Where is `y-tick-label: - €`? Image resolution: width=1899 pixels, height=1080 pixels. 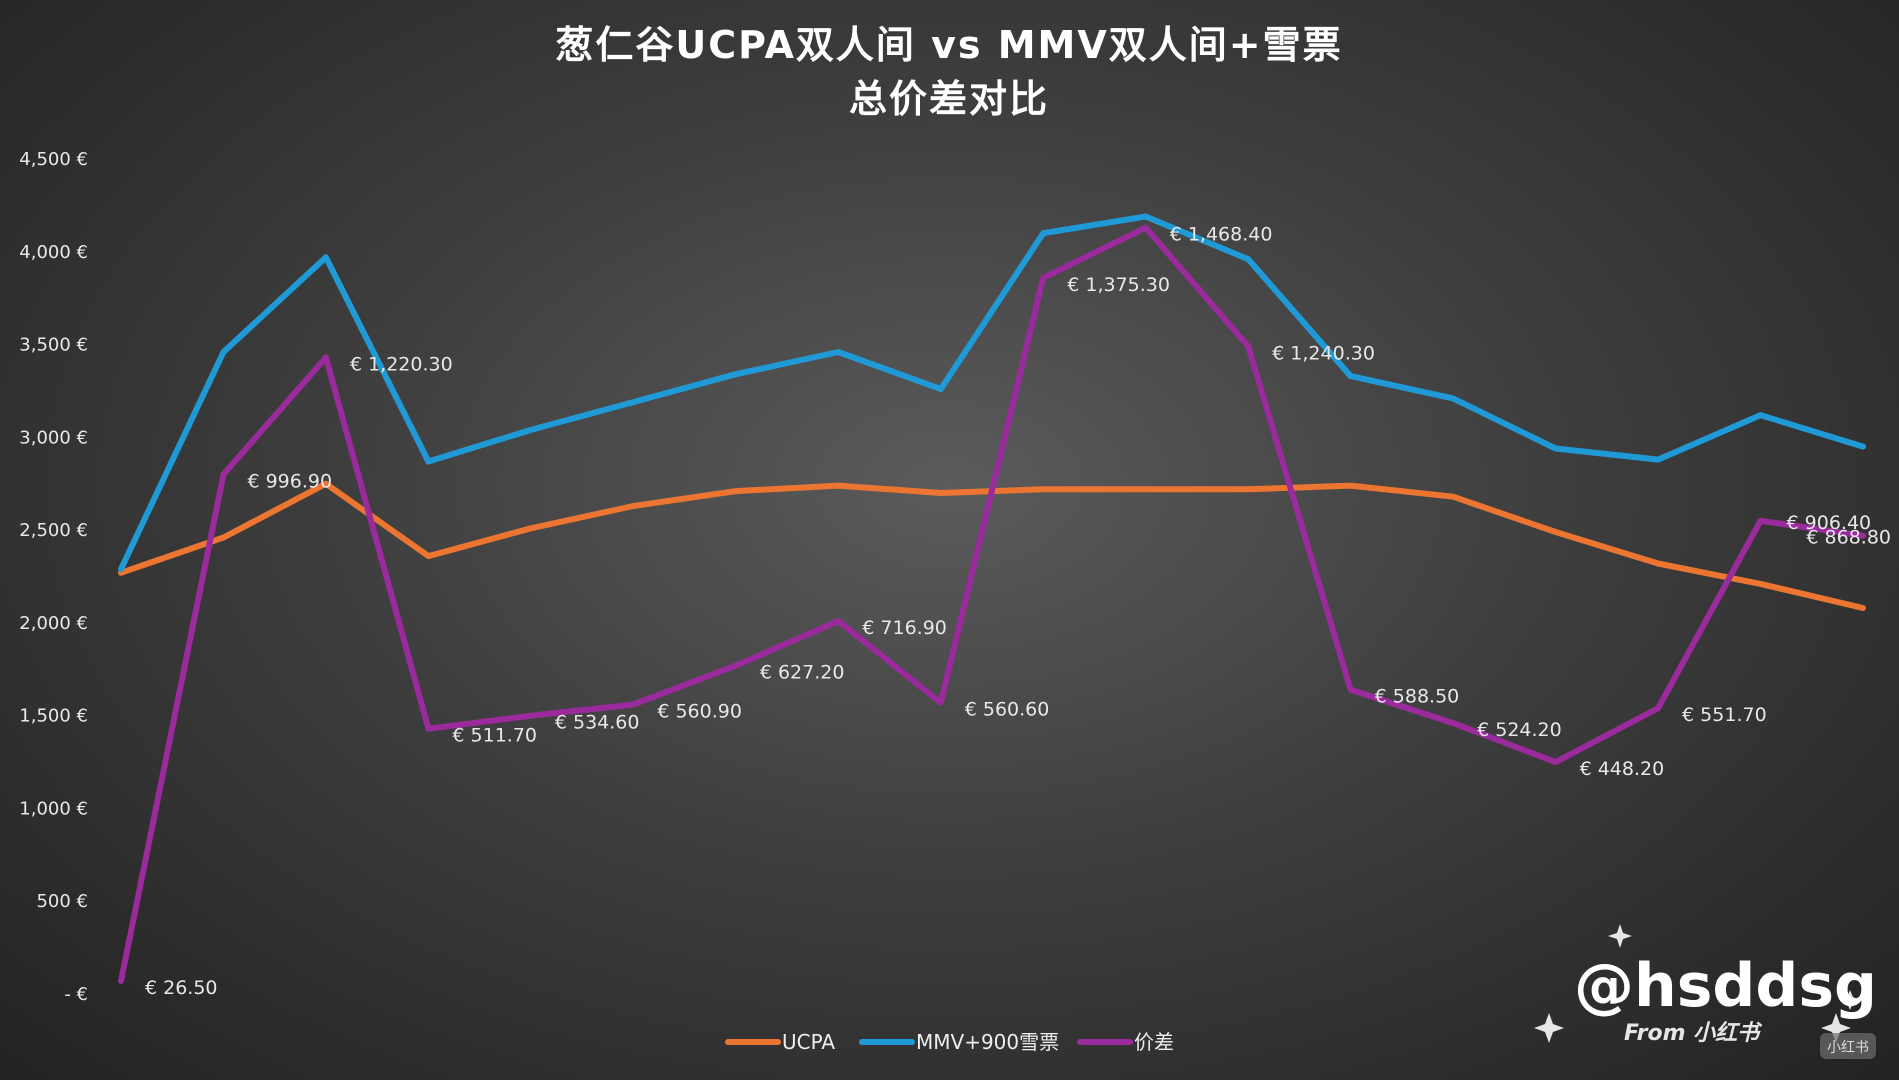 y-tick-label: - € is located at coordinates (76, 994).